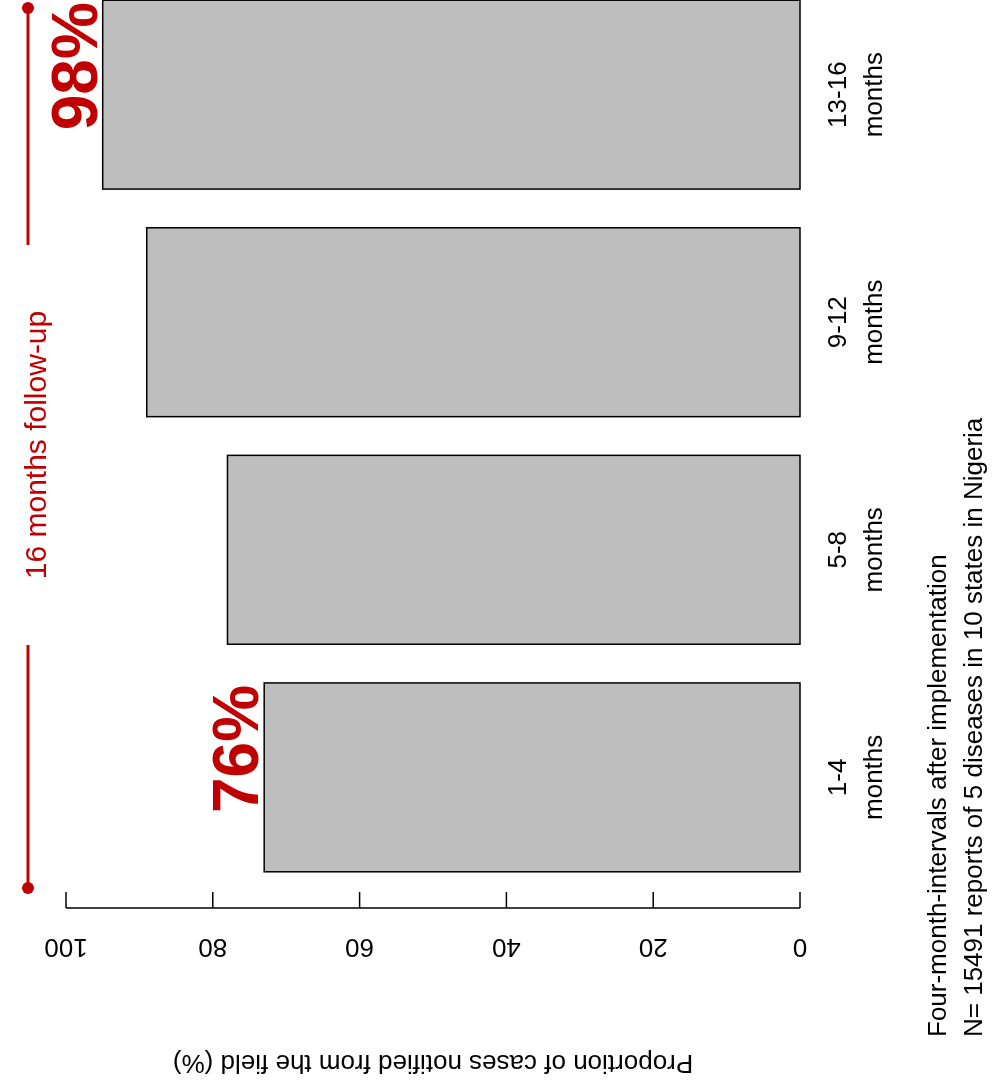  I want to click on y-tick-label: 5-8 months, so click(855, 550).